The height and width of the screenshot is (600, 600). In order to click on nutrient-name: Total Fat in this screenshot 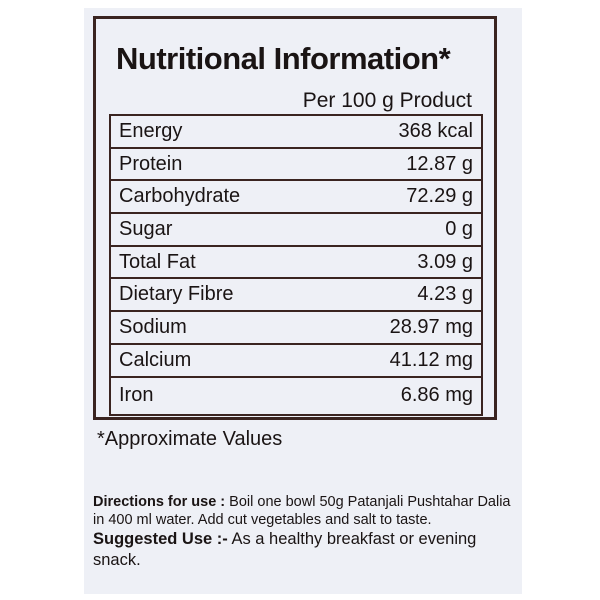, I will do `click(157, 261)`.